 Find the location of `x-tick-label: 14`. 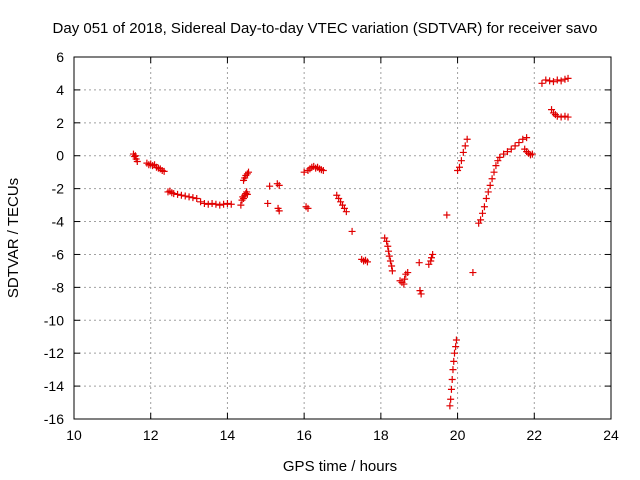

x-tick-label: 14 is located at coordinates (228, 435).